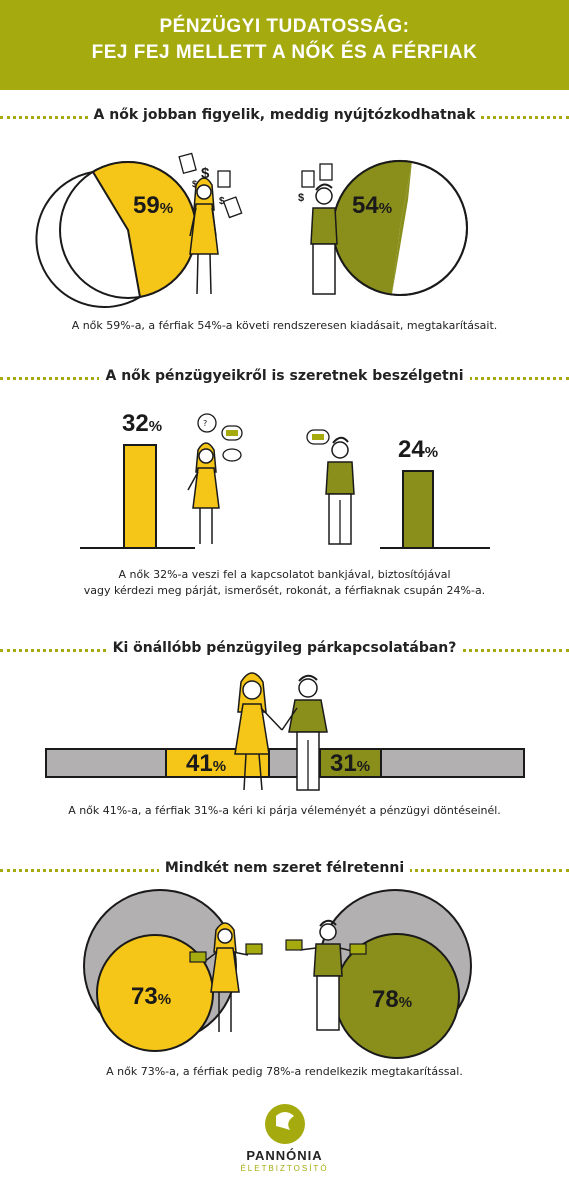 The width and height of the screenshot is (569, 1200). Describe the element at coordinates (318, 229) in the screenshot. I see `man-figure-1: $` at that location.